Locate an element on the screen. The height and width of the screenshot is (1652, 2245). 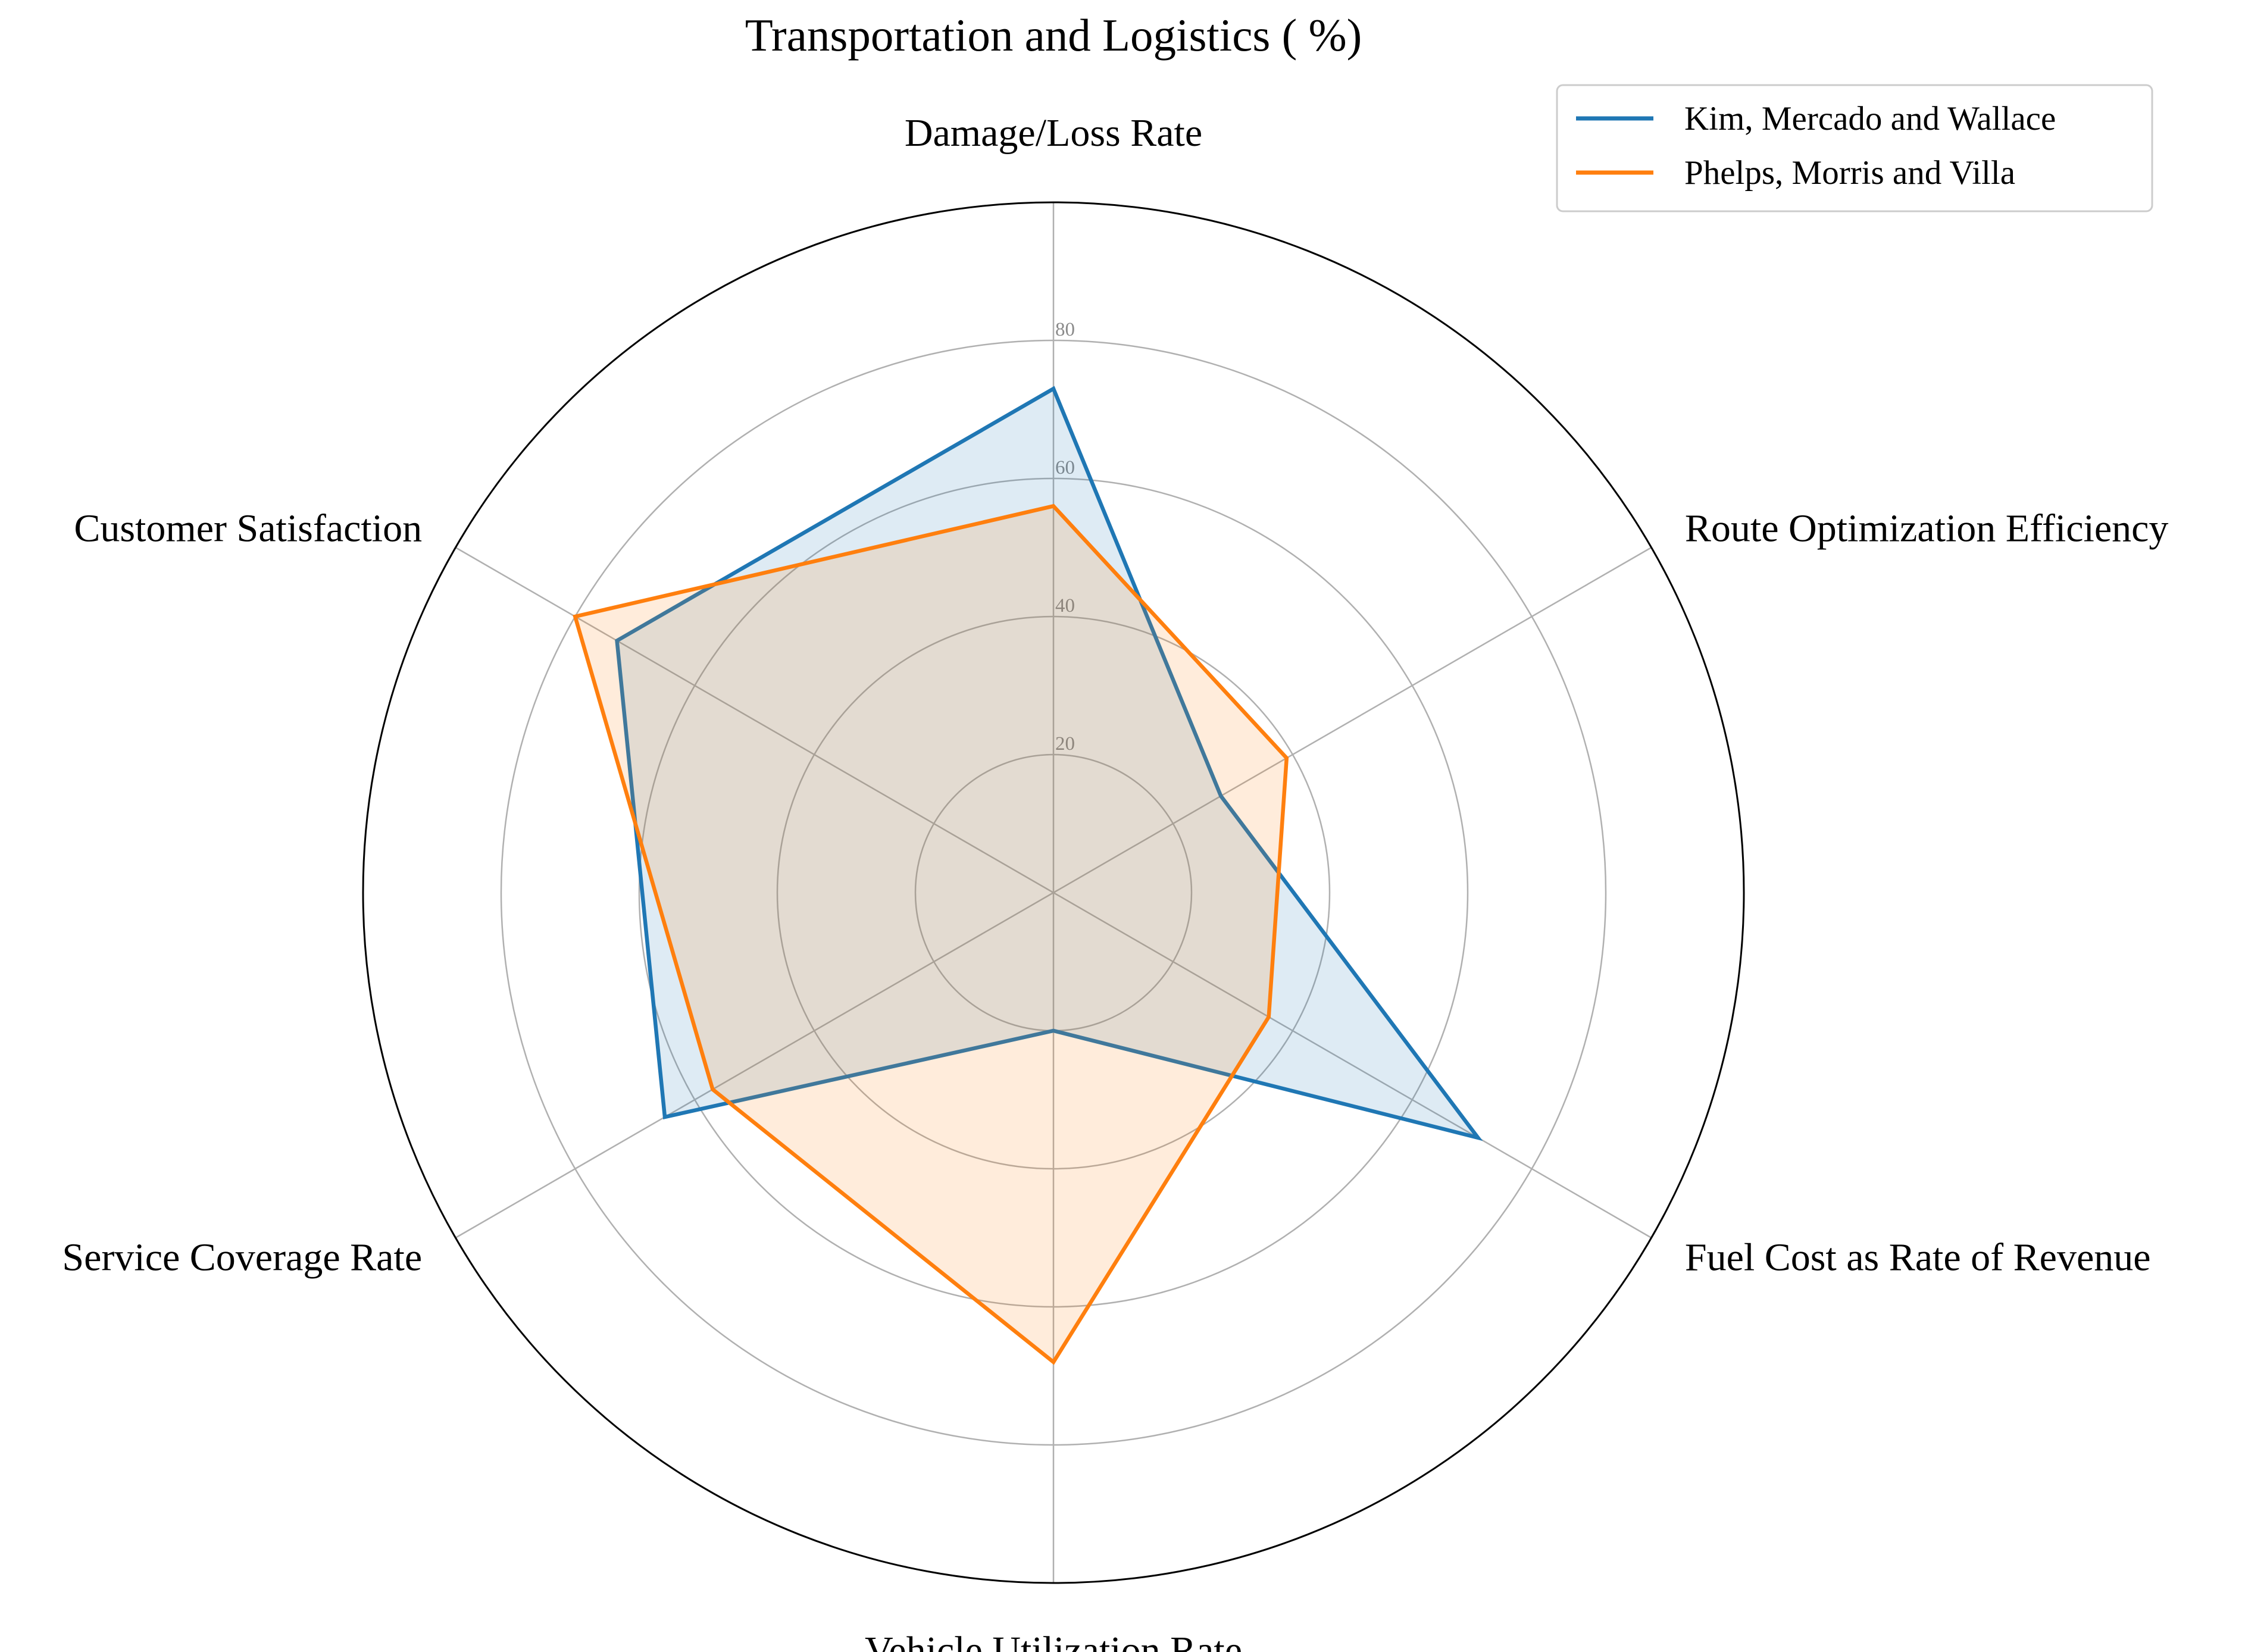
spoke-customer-satisfaction is located at coordinates (754, 720).